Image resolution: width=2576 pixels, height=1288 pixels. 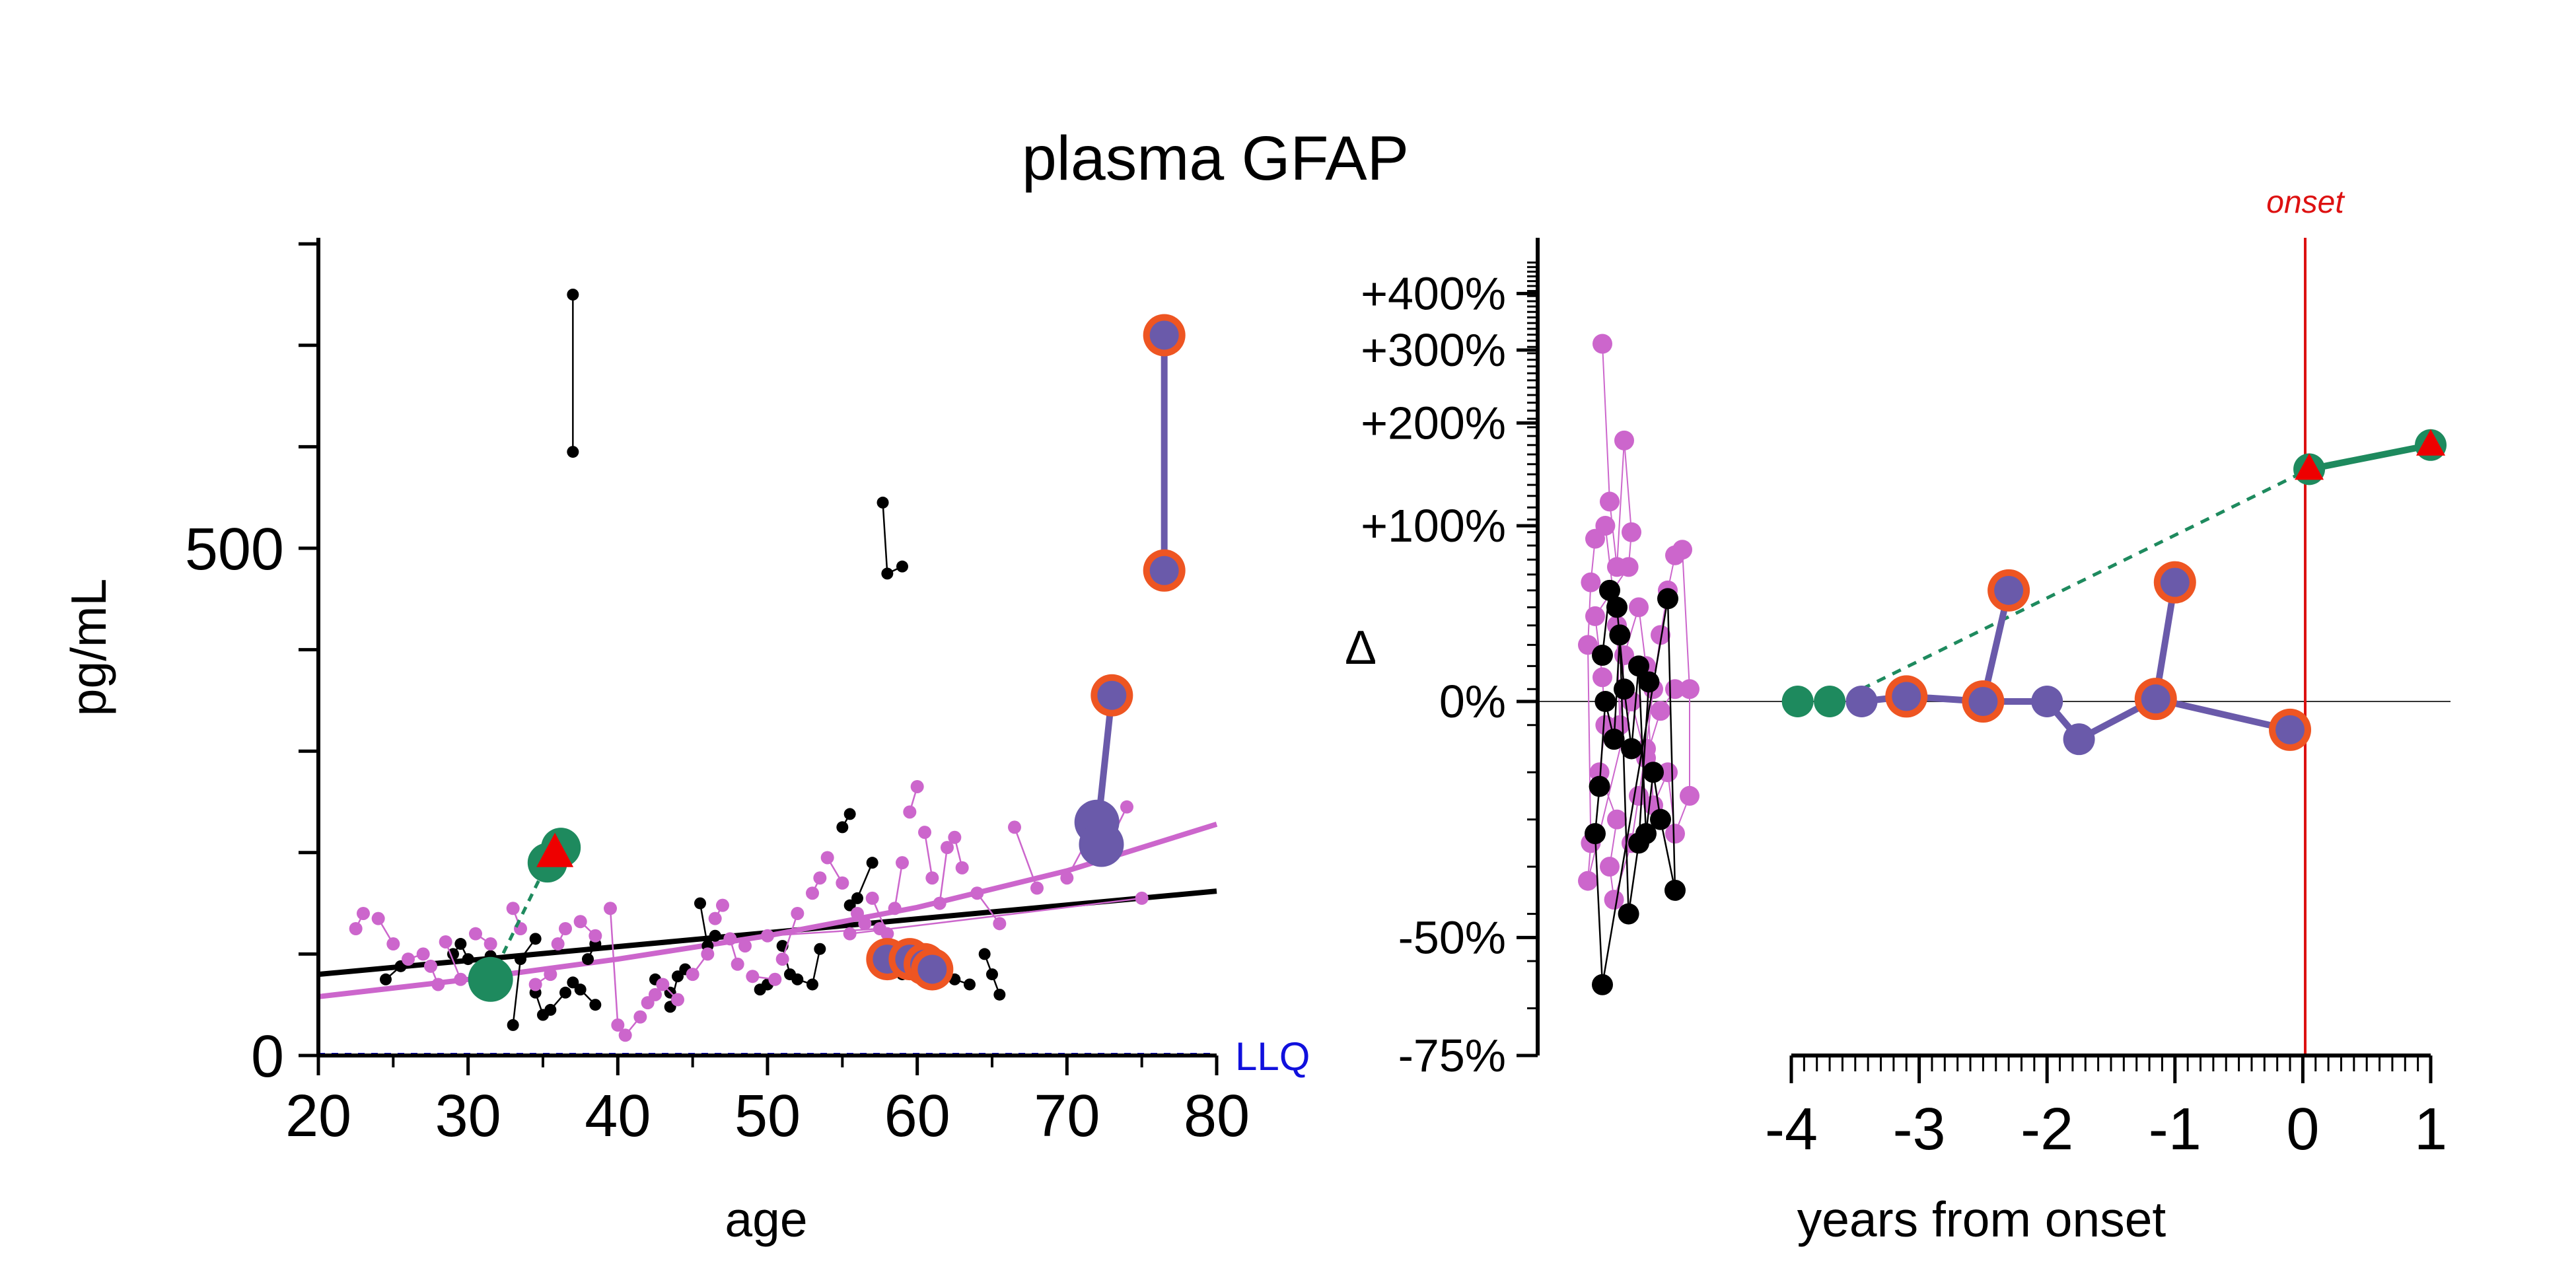 What do you see at coordinates (1798, 701) in the screenshot?
I see `green-converter-point` at bounding box center [1798, 701].